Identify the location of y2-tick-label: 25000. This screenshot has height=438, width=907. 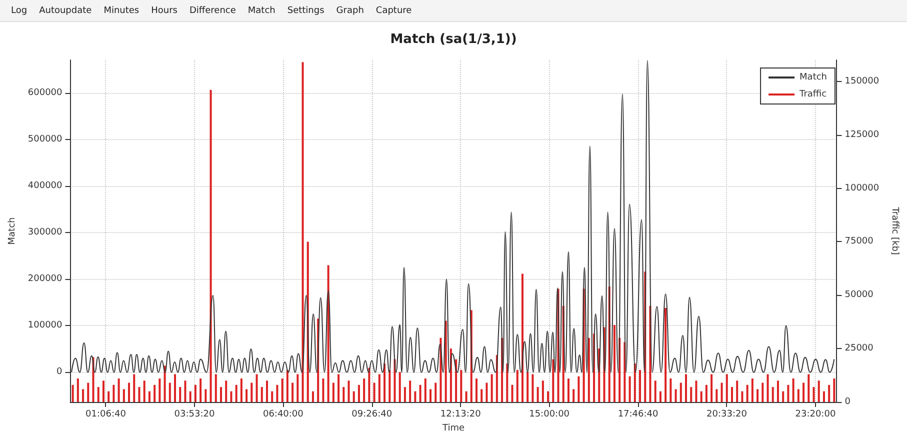
(859, 349).